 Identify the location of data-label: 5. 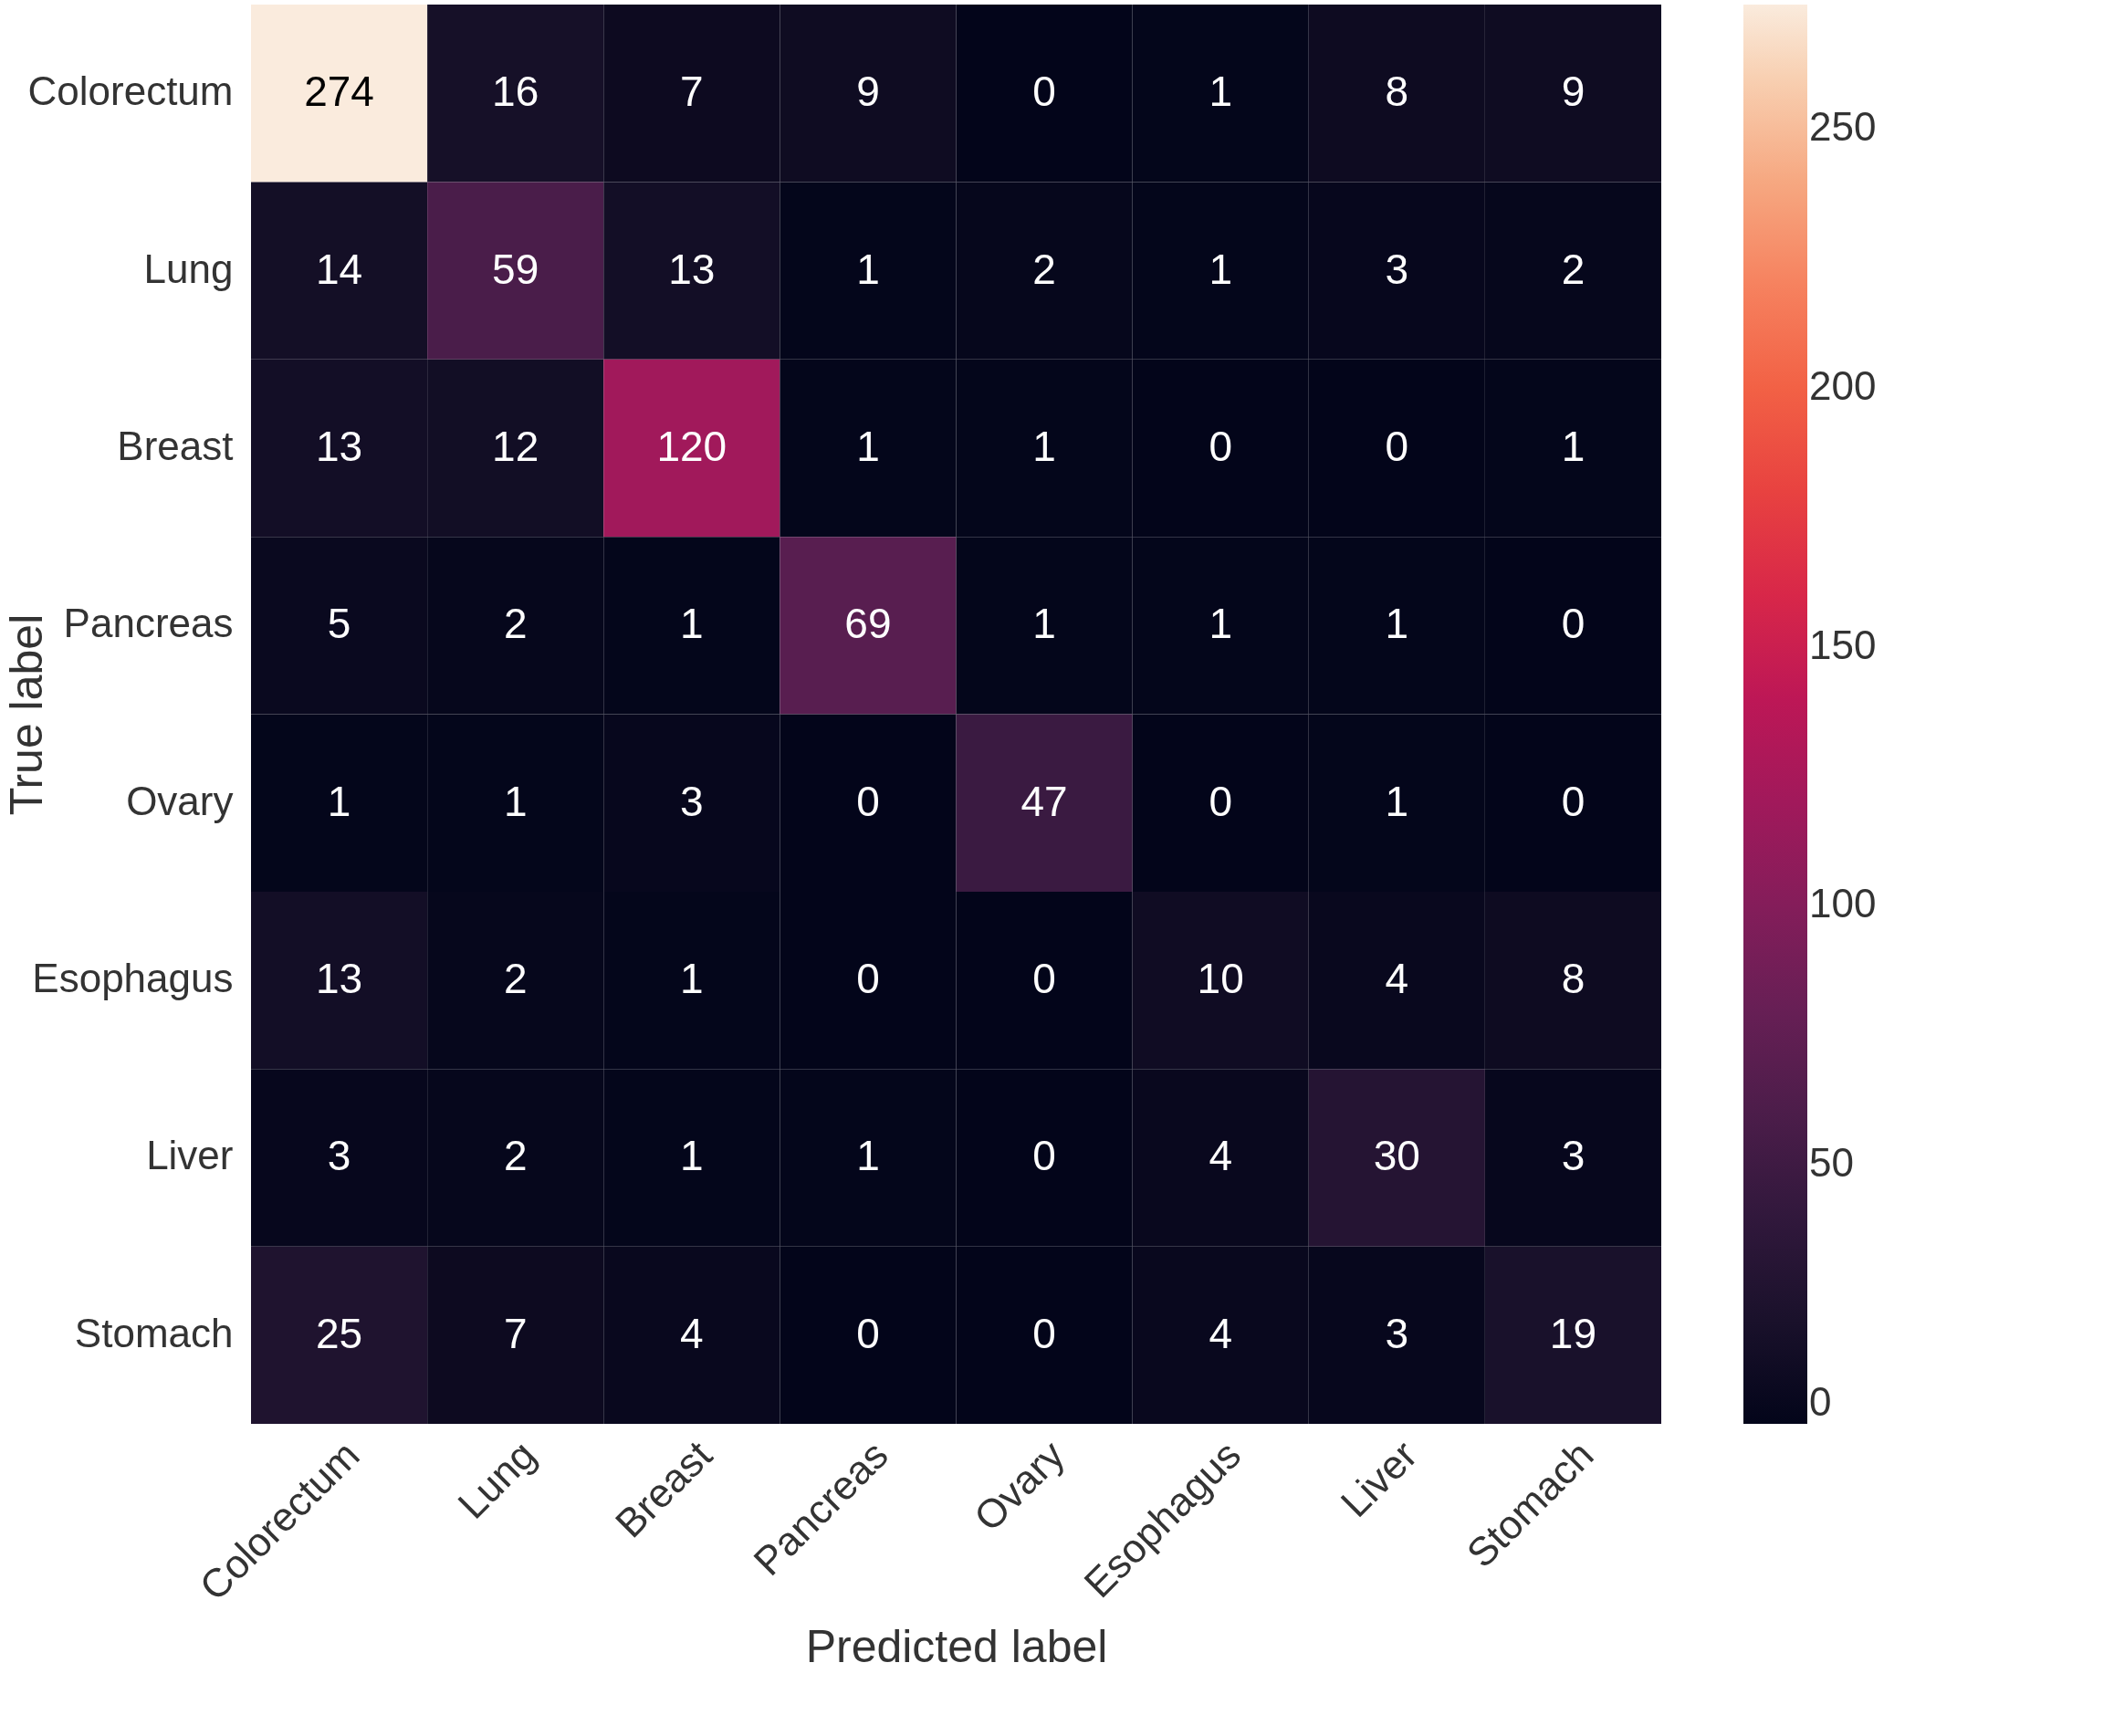
(339, 624).